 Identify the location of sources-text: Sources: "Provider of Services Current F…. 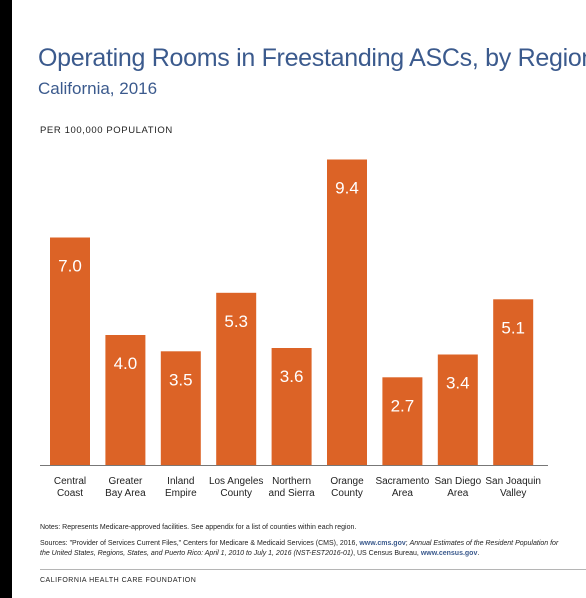
(300, 549).